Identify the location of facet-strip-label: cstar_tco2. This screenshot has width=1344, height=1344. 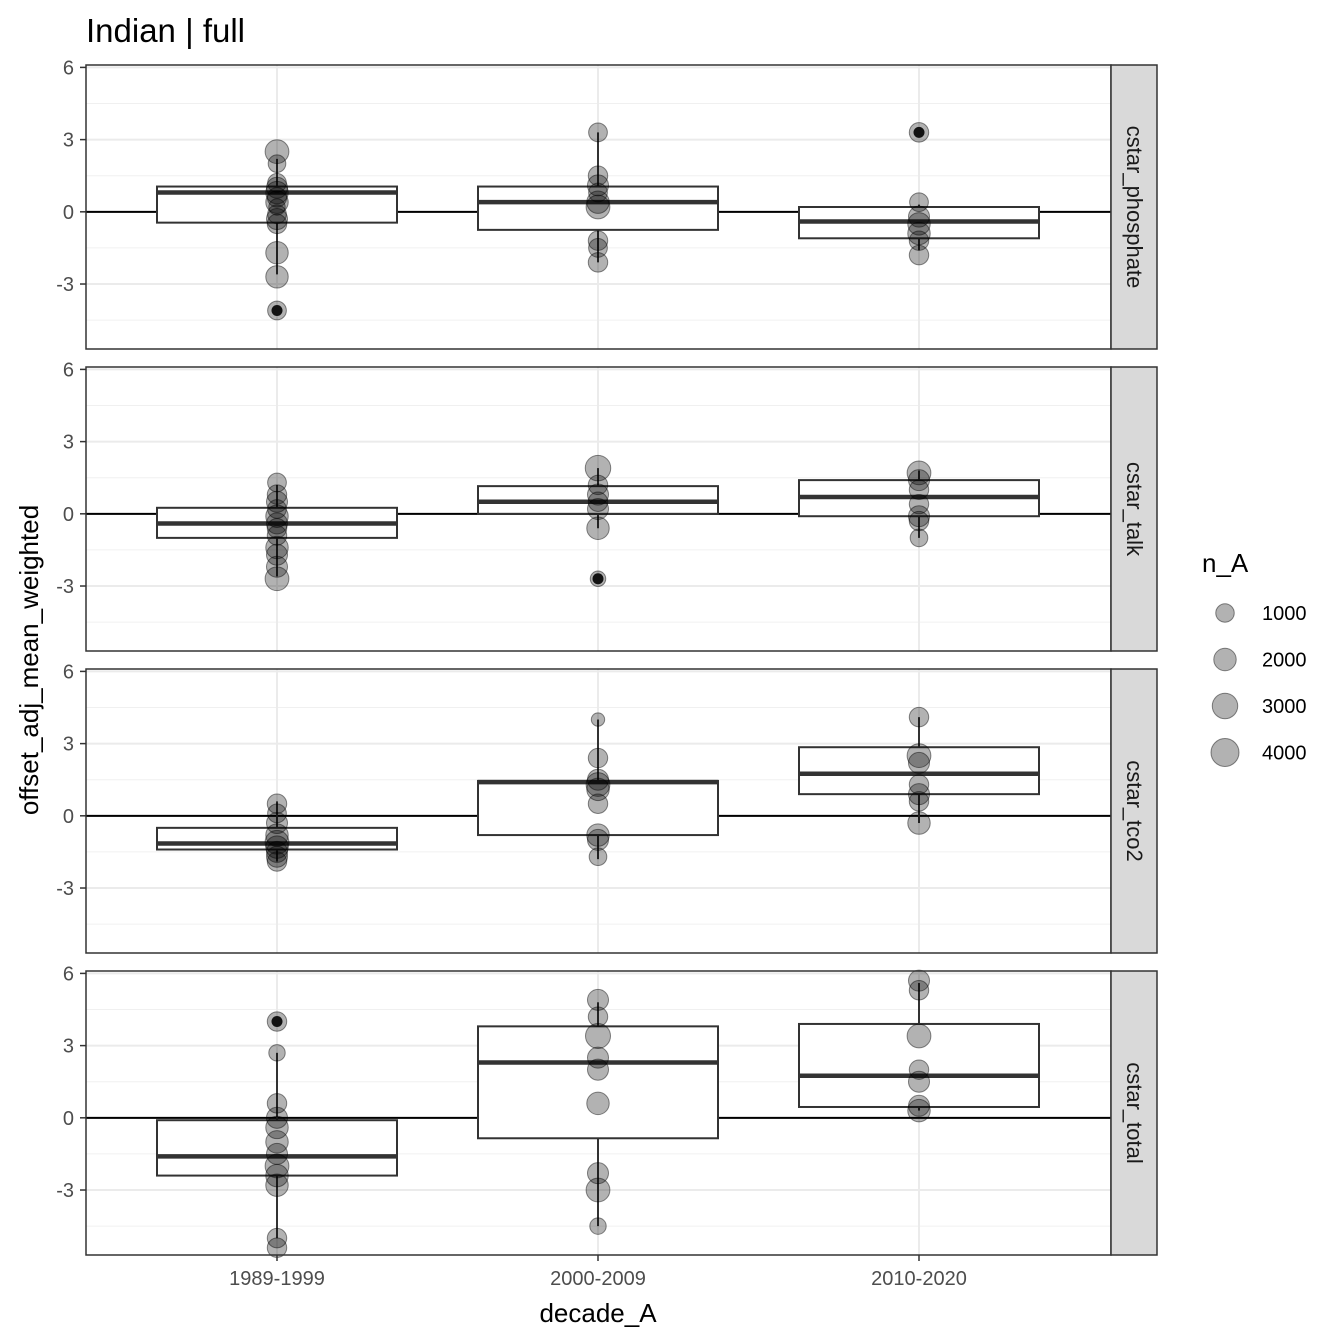
(1134, 811).